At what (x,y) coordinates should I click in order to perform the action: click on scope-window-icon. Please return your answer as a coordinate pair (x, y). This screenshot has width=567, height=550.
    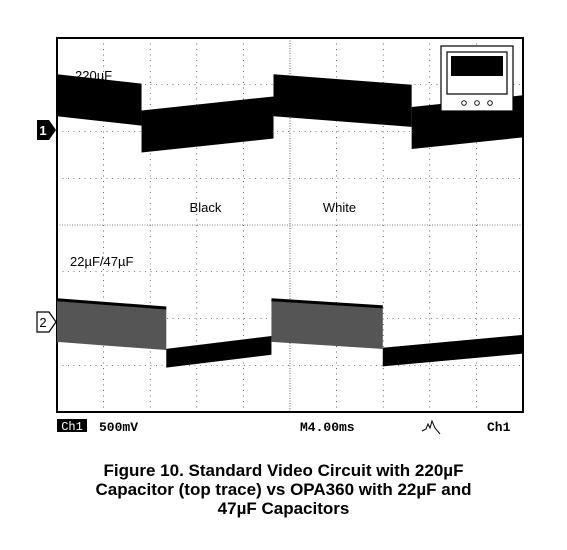
    Looking at the image, I should click on (477, 78).